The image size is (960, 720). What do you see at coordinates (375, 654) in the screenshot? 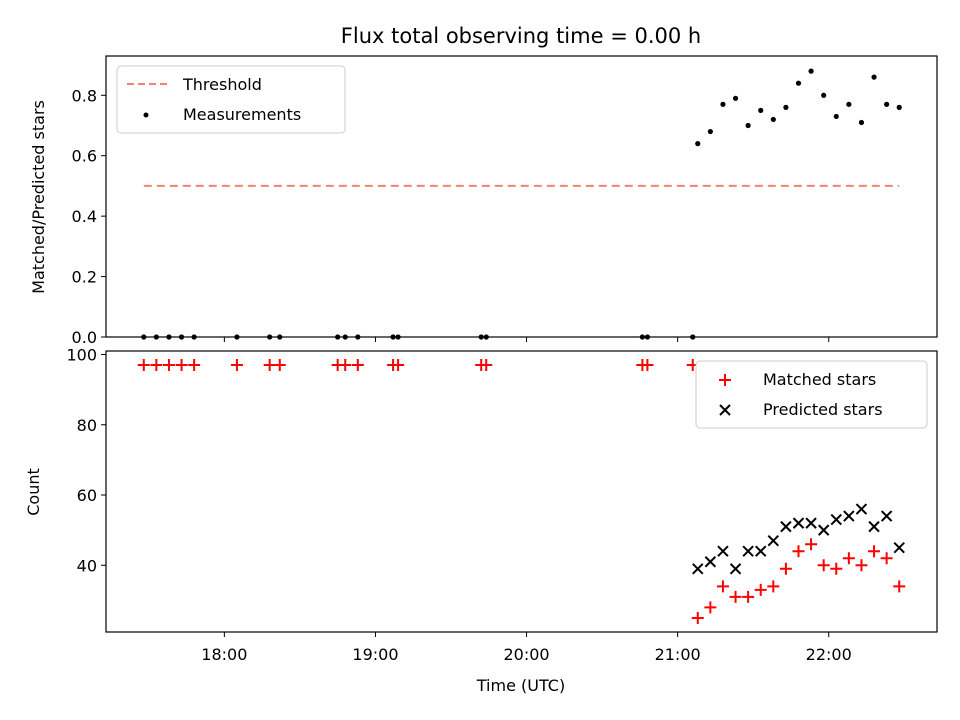
I see `xtick-label: 19:00` at bounding box center [375, 654].